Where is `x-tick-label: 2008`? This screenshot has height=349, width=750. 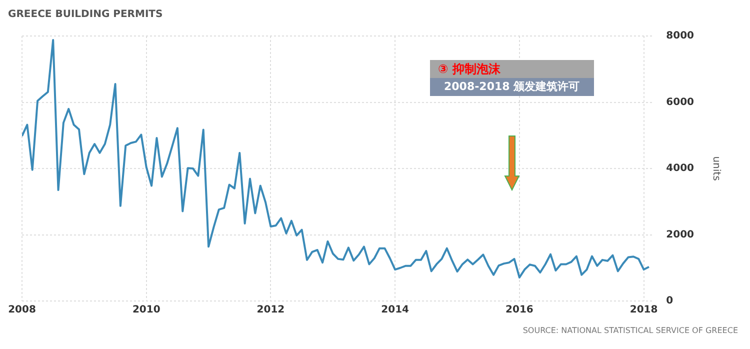
x-tick-label: 2008 is located at coordinates (22, 310).